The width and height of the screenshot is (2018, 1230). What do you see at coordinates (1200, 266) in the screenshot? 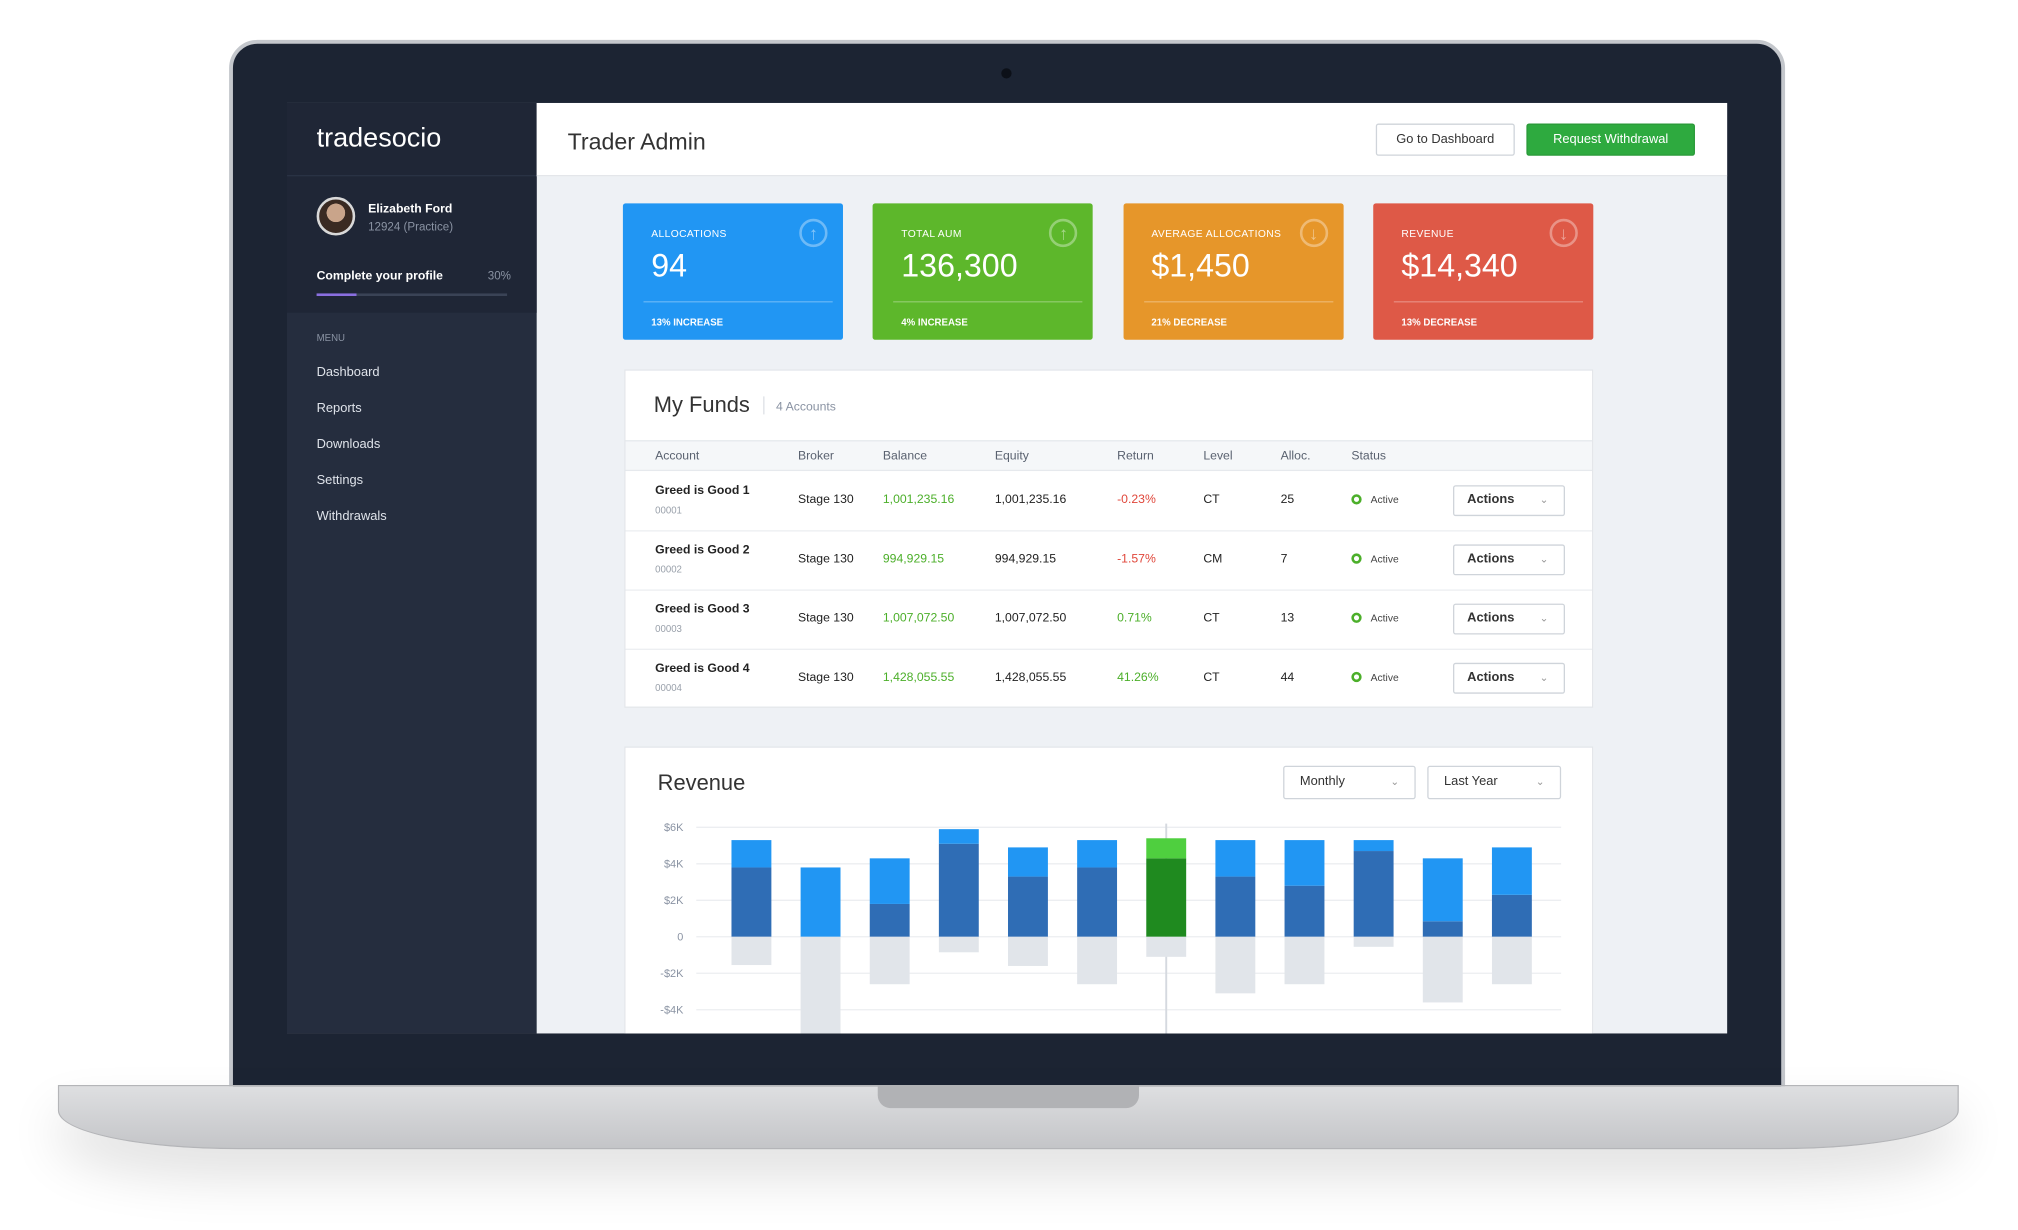
I see `card-value: $1,450` at bounding box center [1200, 266].